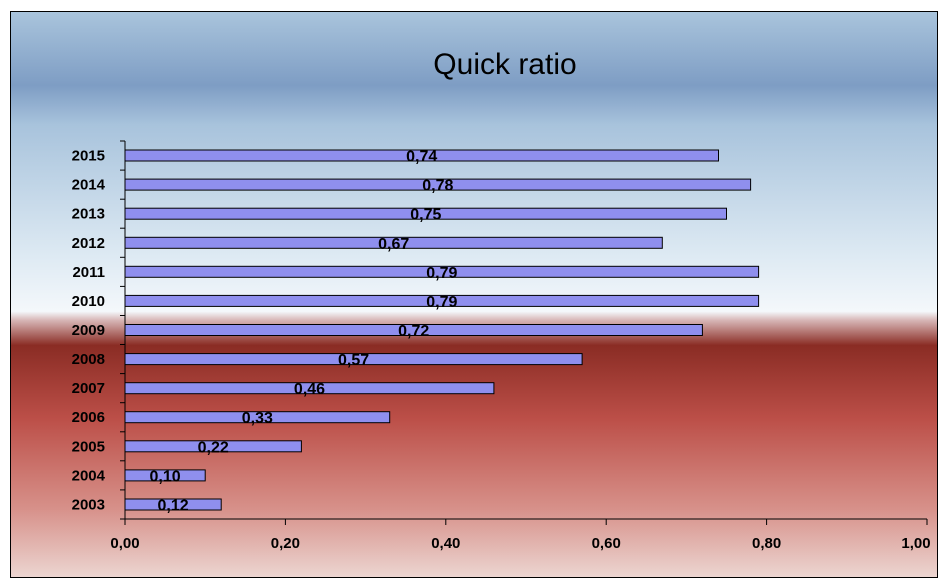 This screenshot has height=581, width=950. What do you see at coordinates (88, 446) in the screenshot?
I see `y-tick-label-2005: 2005` at bounding box center [88, 446].